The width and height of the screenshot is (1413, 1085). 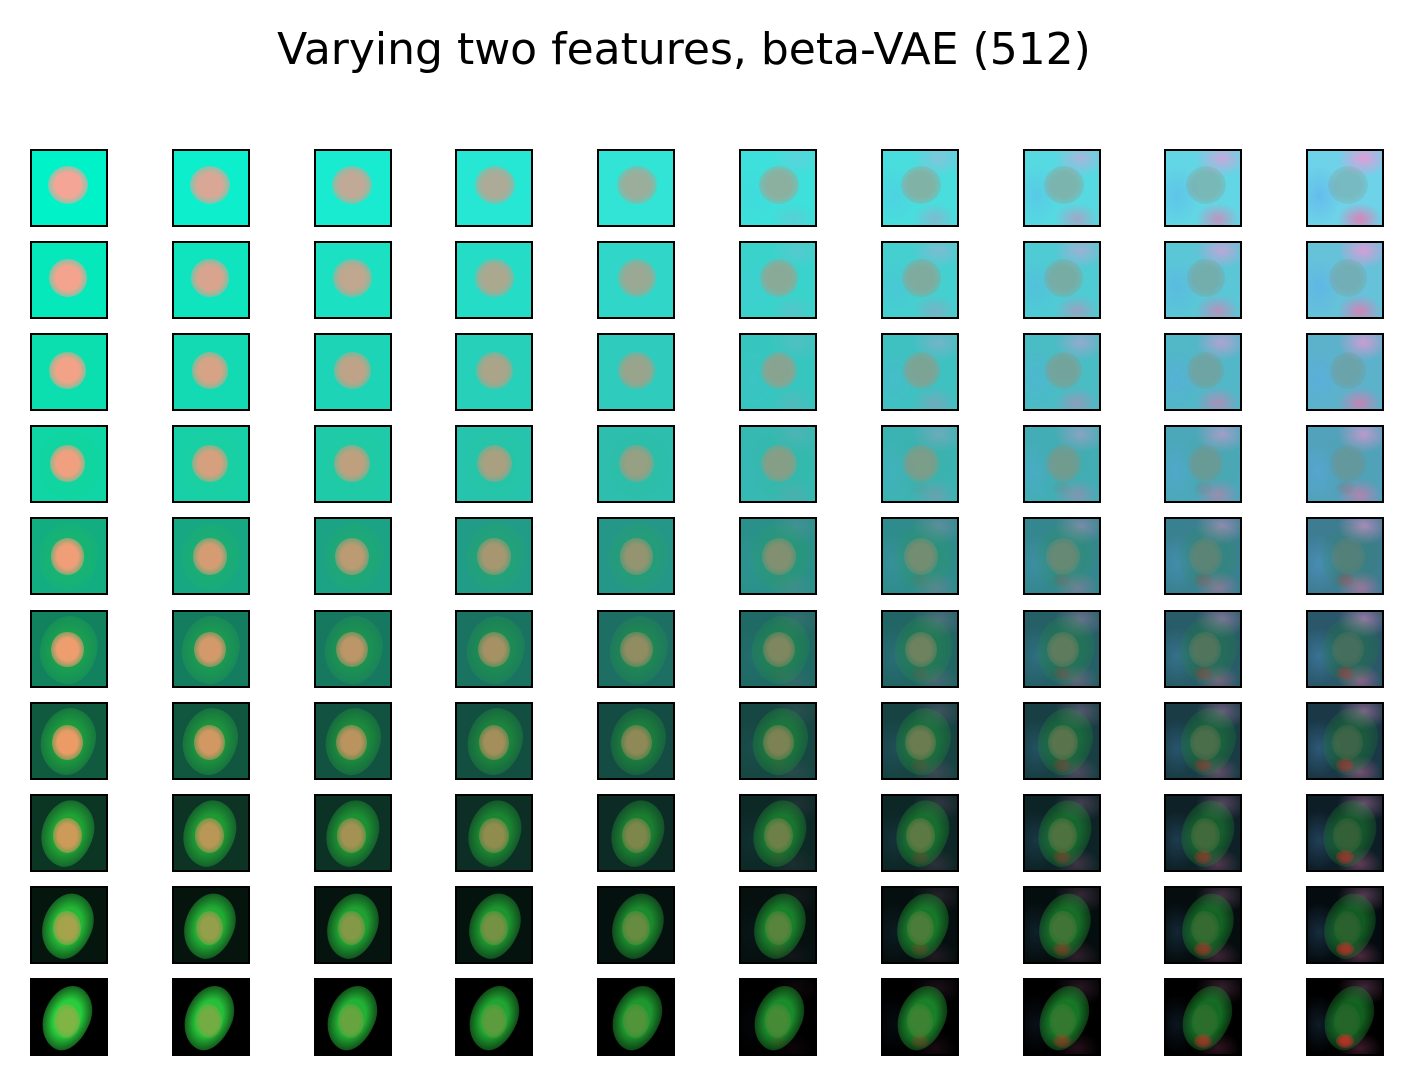 What do you see at coordinates (684, 49) in the screenshot?
I see `figure-title: Varying two features, beta-VAE (512)` at bounding box center [684, 49].